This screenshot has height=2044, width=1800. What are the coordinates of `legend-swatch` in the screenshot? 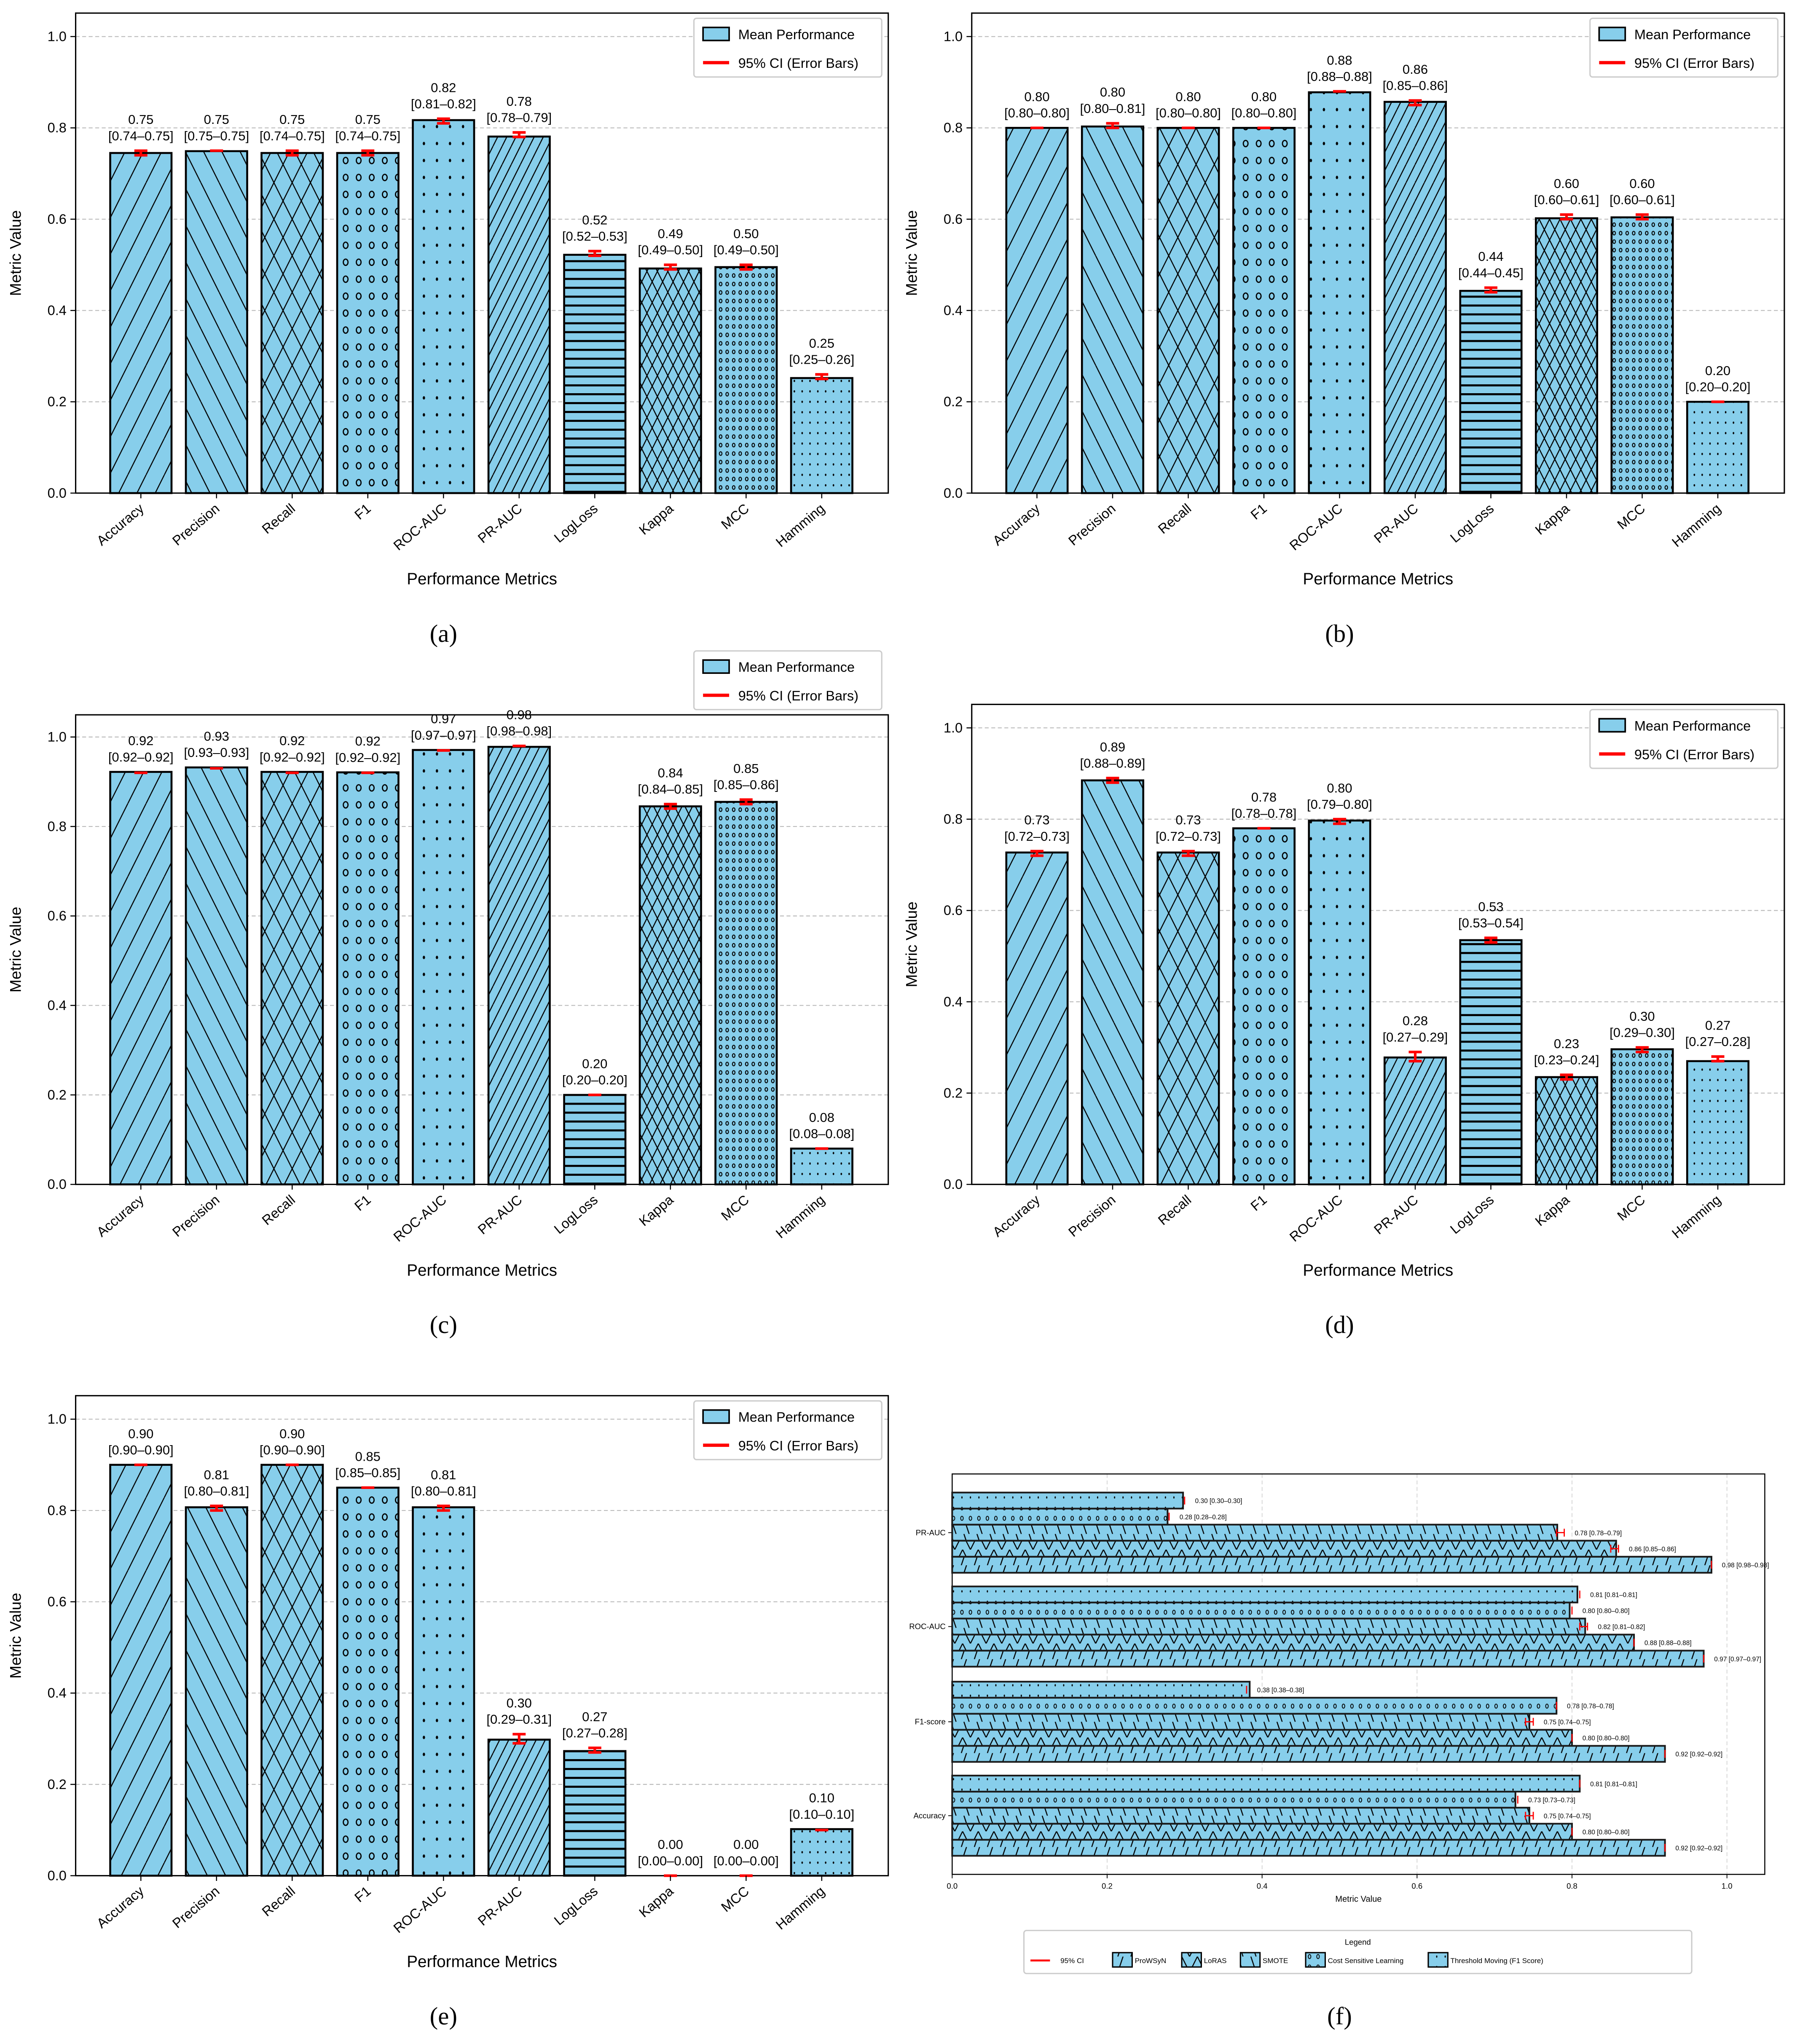 It's located at (1438, 1960).